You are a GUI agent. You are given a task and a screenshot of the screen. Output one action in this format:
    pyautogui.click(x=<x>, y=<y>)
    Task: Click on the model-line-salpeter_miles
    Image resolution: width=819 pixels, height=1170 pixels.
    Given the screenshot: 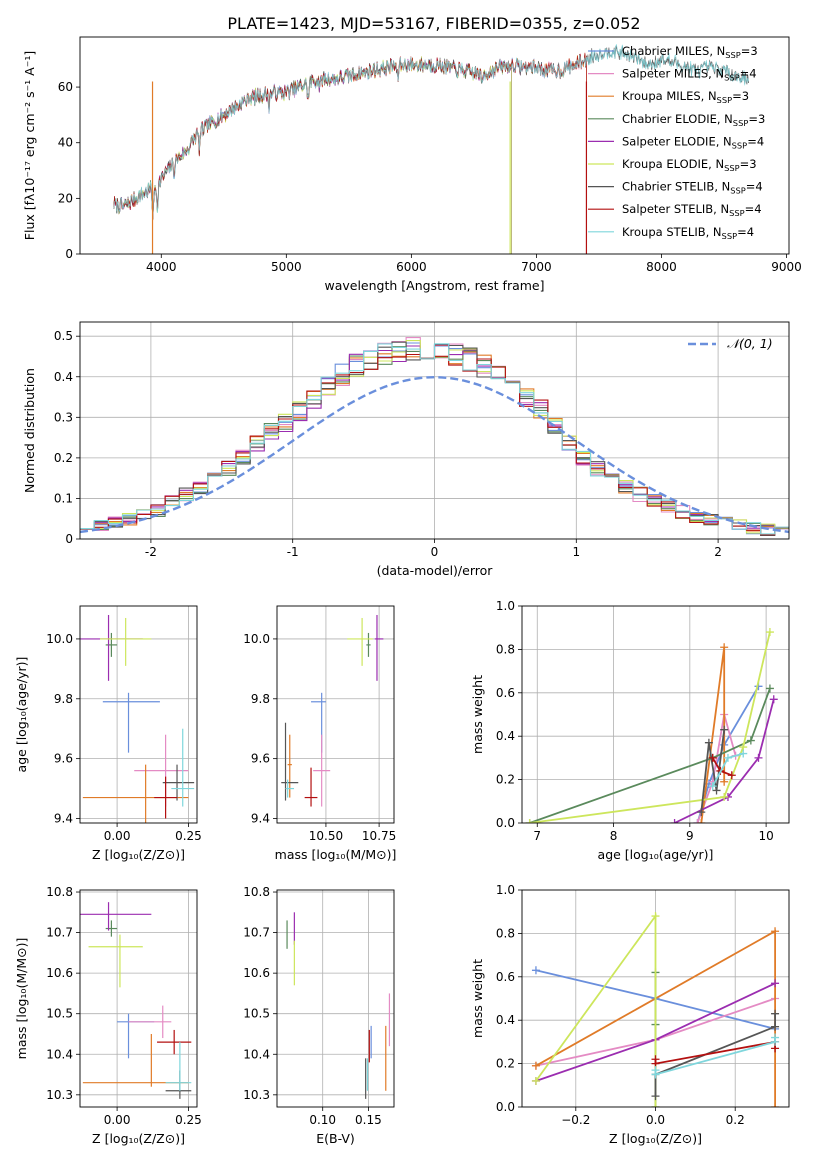 What is the action you would take?
    pyautogui.click(x=350, y=153)
    